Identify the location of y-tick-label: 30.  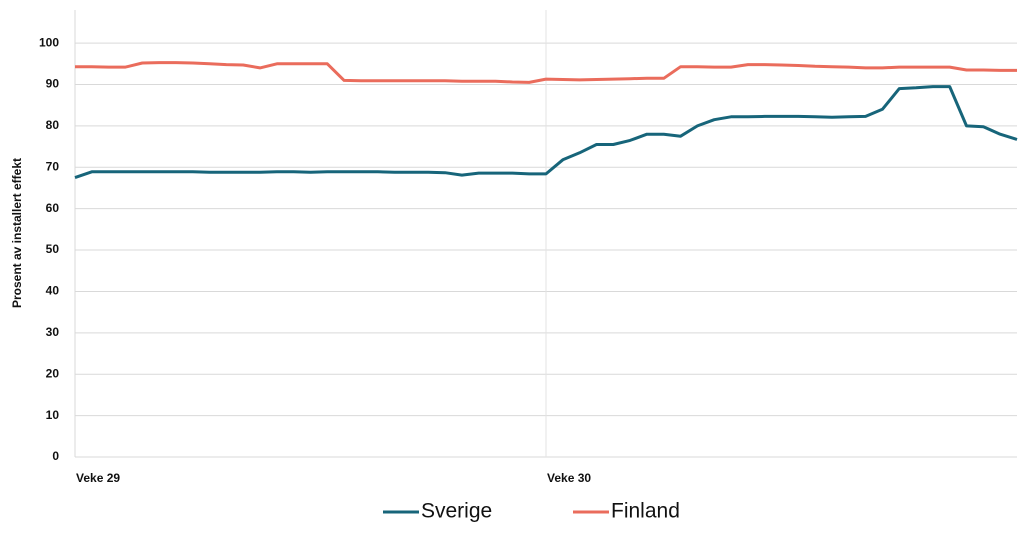
(53, 332).